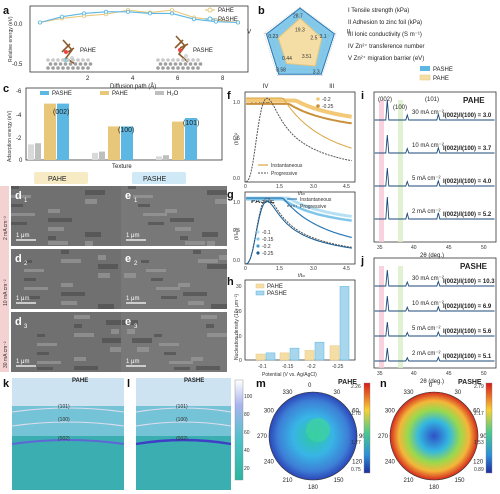 The height and width of the screenshot is (494, 500). Describe the element at coordinates (182, 420) in the screenshot. I see `panel-l-ring-100: (100)` at that location.